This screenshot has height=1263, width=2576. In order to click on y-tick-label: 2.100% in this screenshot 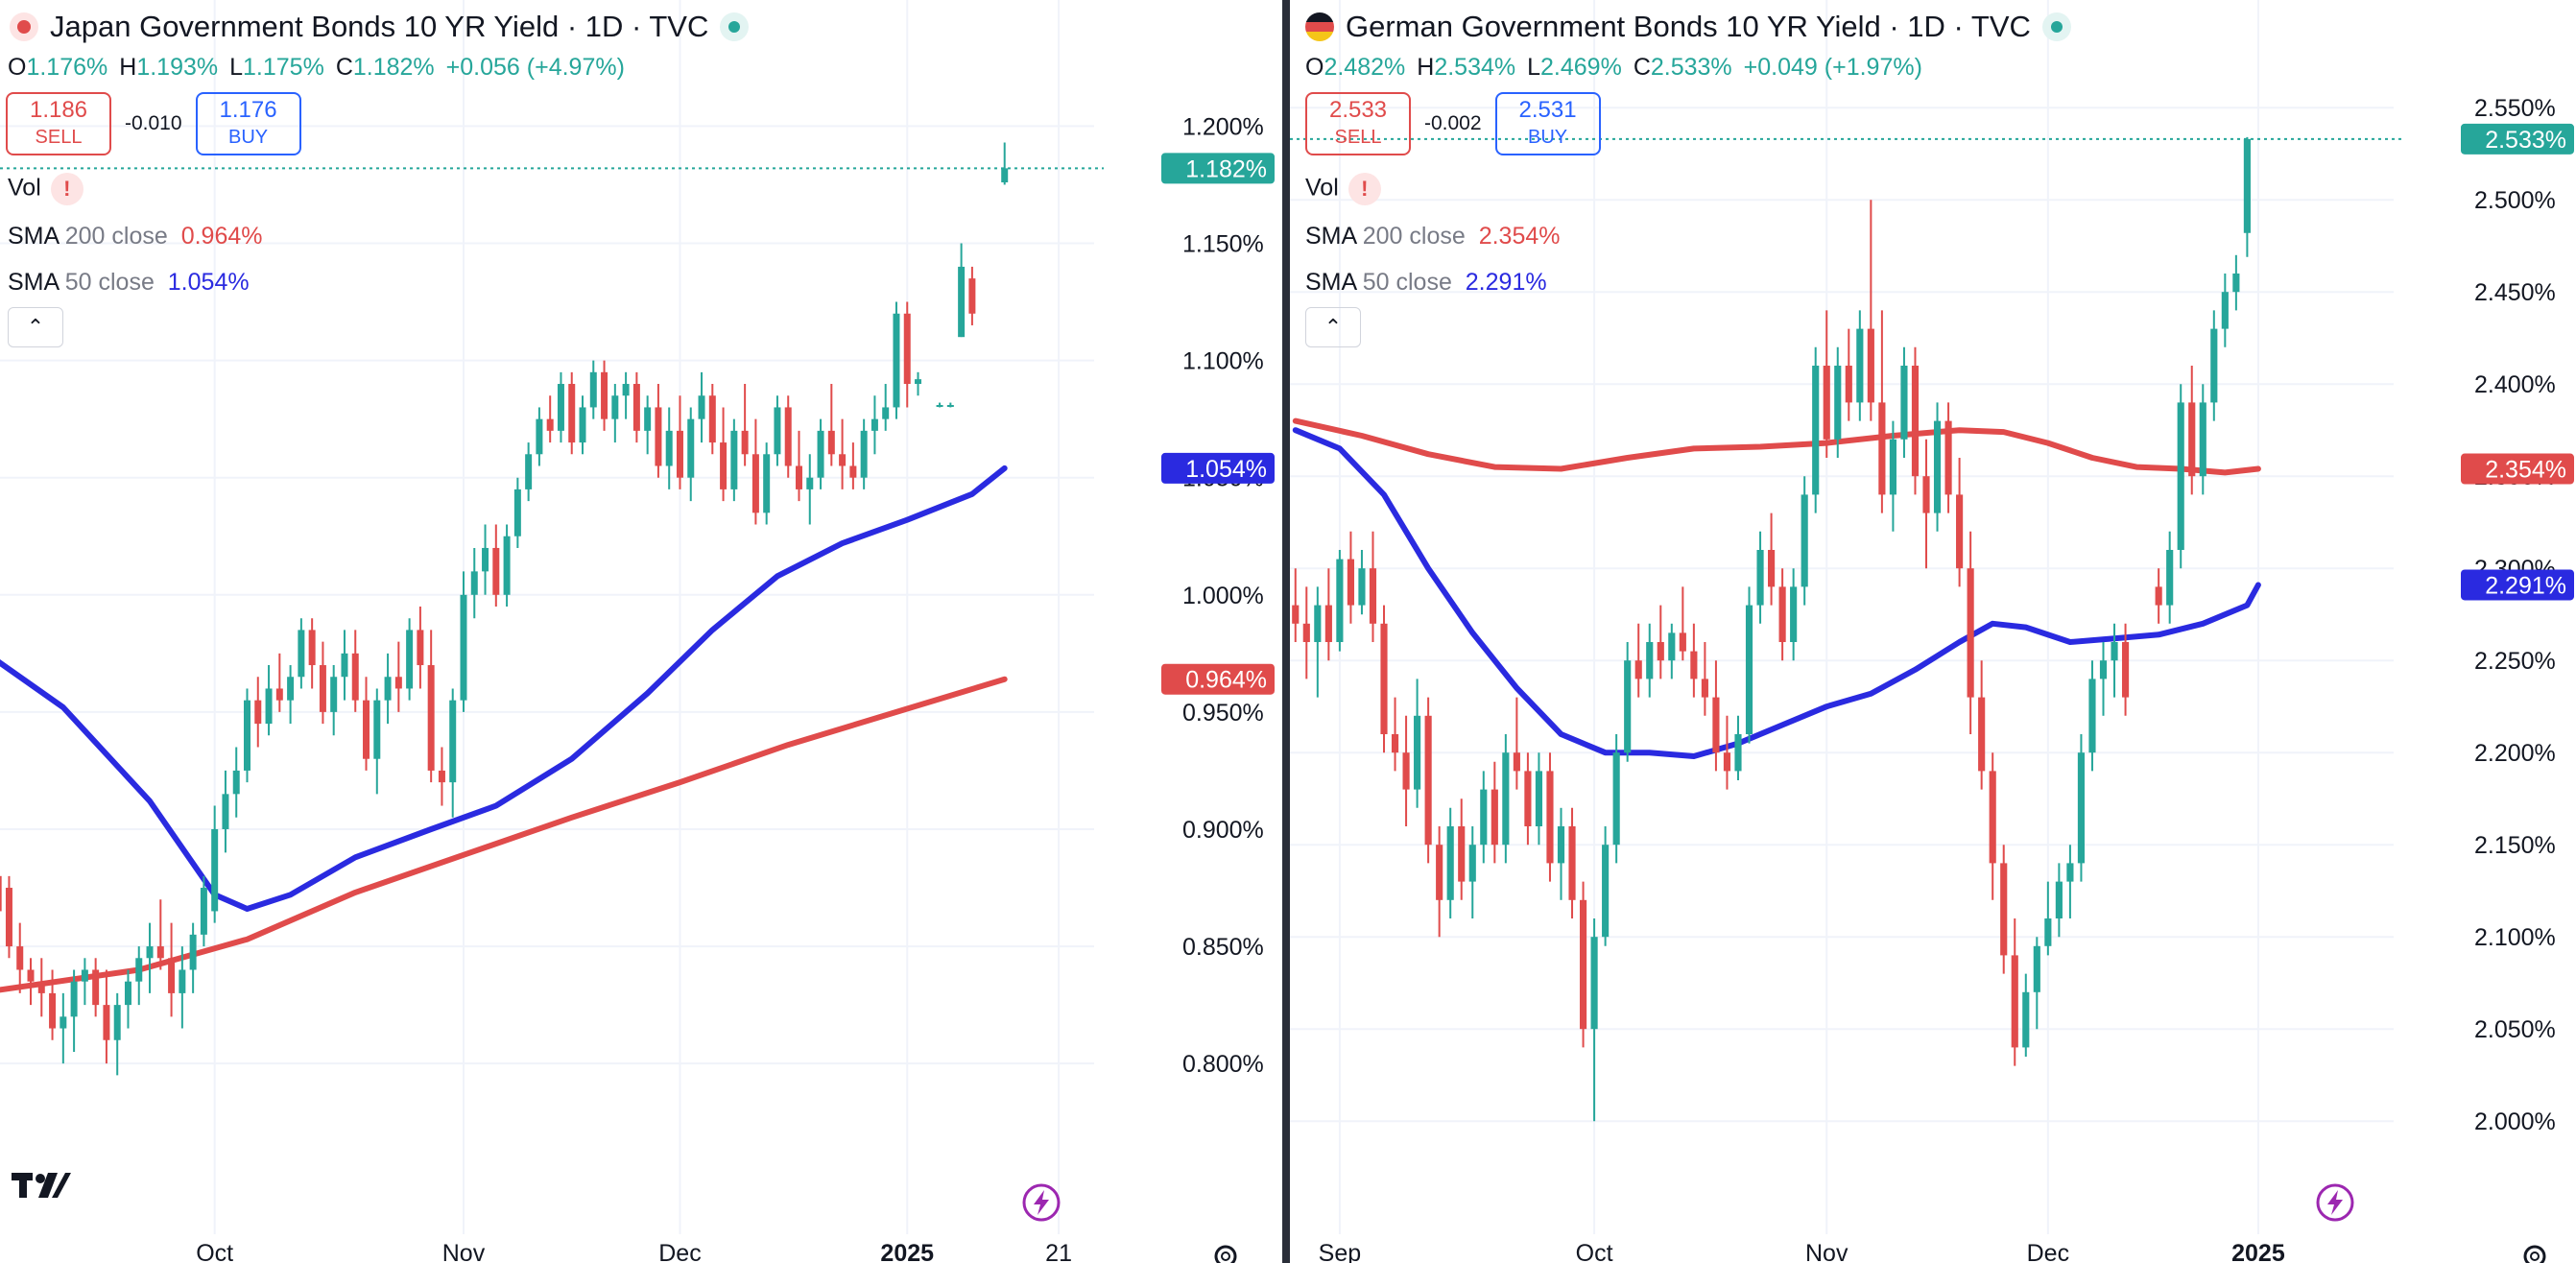, I will do `click(2515, 937)`.